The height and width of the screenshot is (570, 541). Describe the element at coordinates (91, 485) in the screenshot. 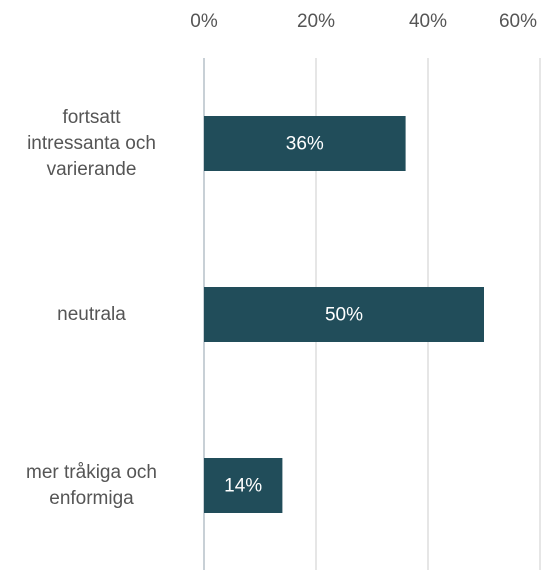

I see `y-tick-label: mer tråkiga och enformiga` at that location.